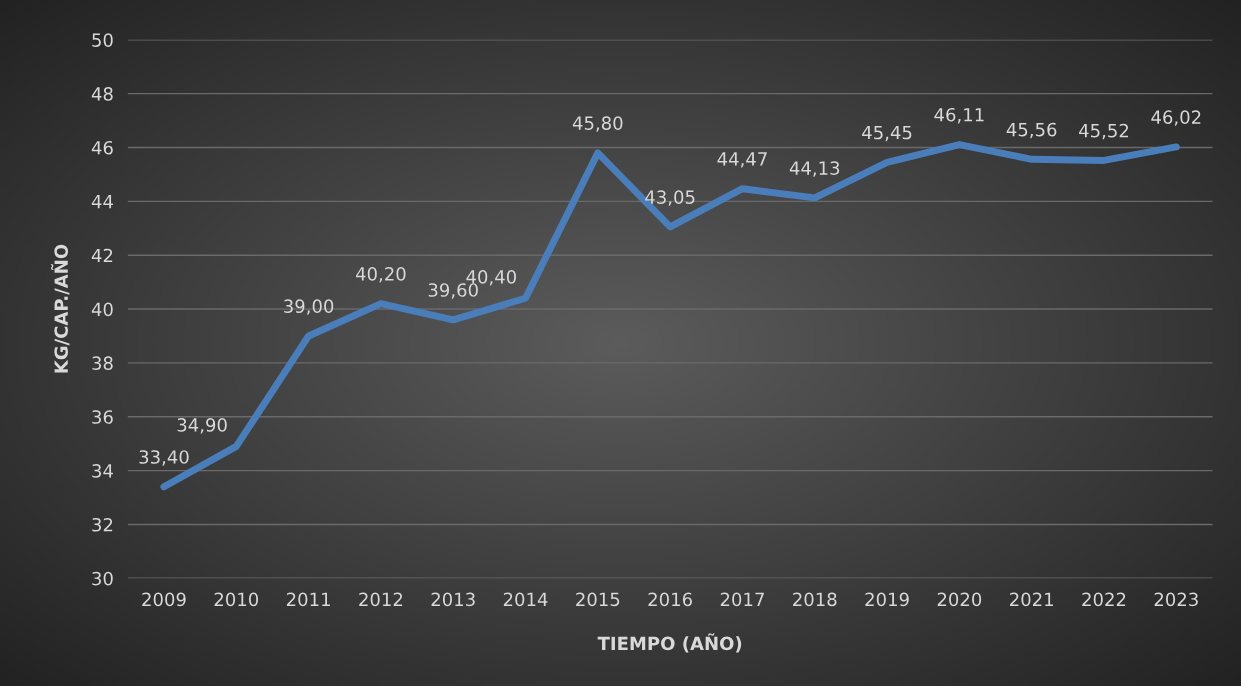 The height and width of the screenshot is (686, 1241). What do you see at coordinates (236, 599) in the screenshot?
I see `x-tick-label: 2010` at bounding box center [236, 599].